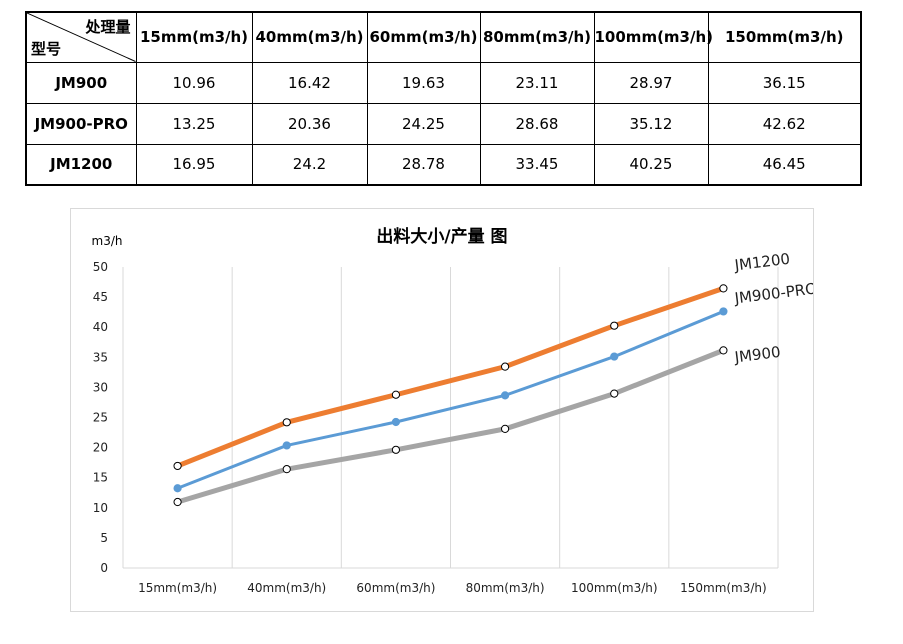 The width and height of the screenshot is (903, 644). I want to click on model-cell: JM900-PRO, so click(81, 123).